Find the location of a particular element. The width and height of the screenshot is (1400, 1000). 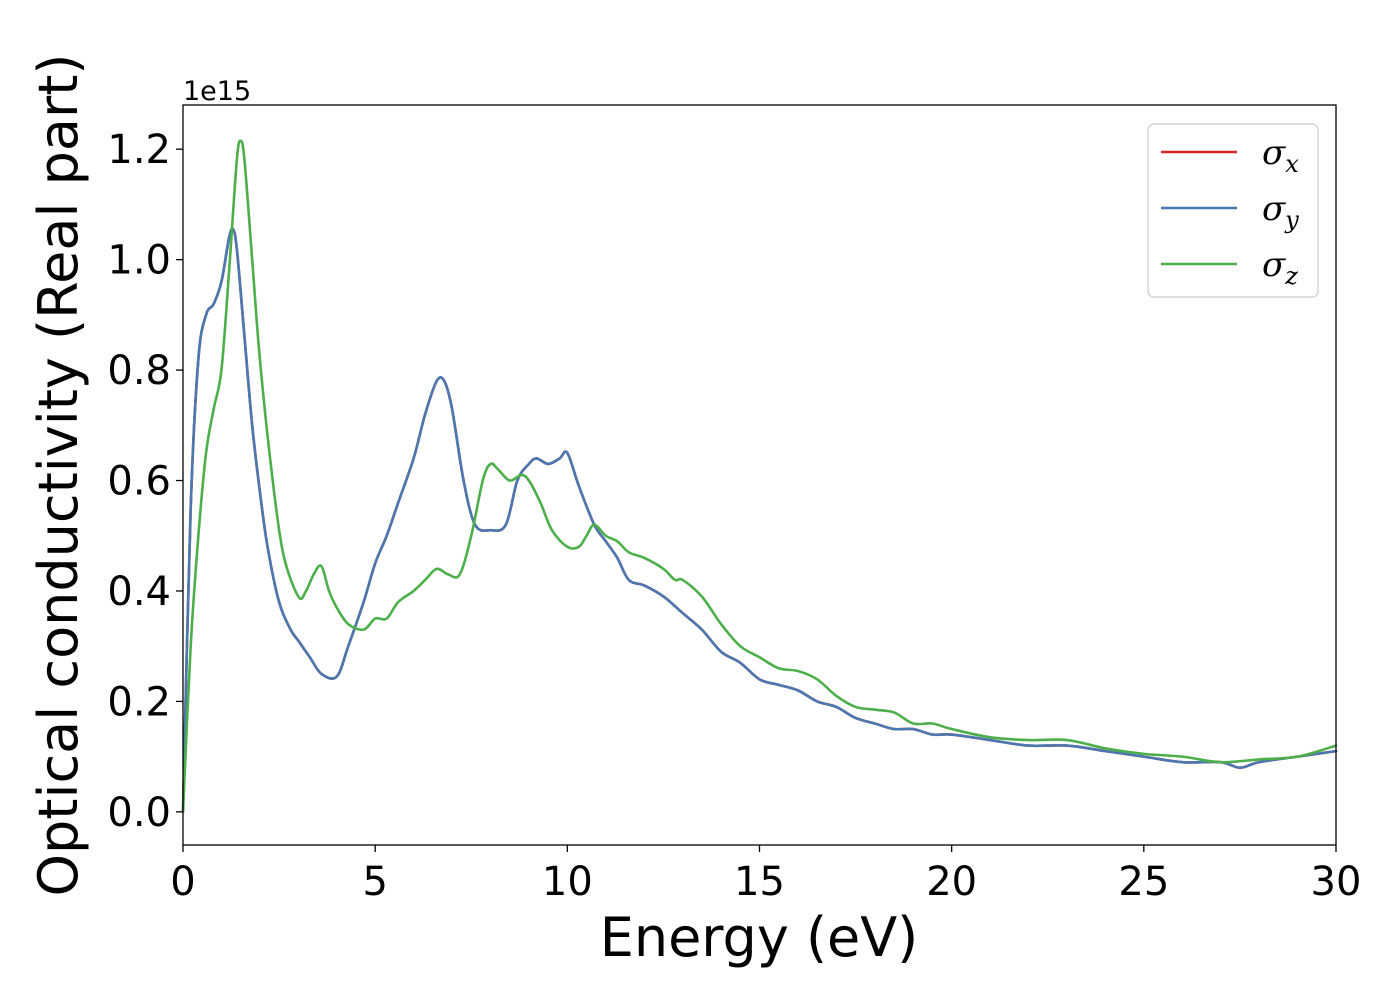

y-tick-label: 0.4 is located at coordinates (139, 592).